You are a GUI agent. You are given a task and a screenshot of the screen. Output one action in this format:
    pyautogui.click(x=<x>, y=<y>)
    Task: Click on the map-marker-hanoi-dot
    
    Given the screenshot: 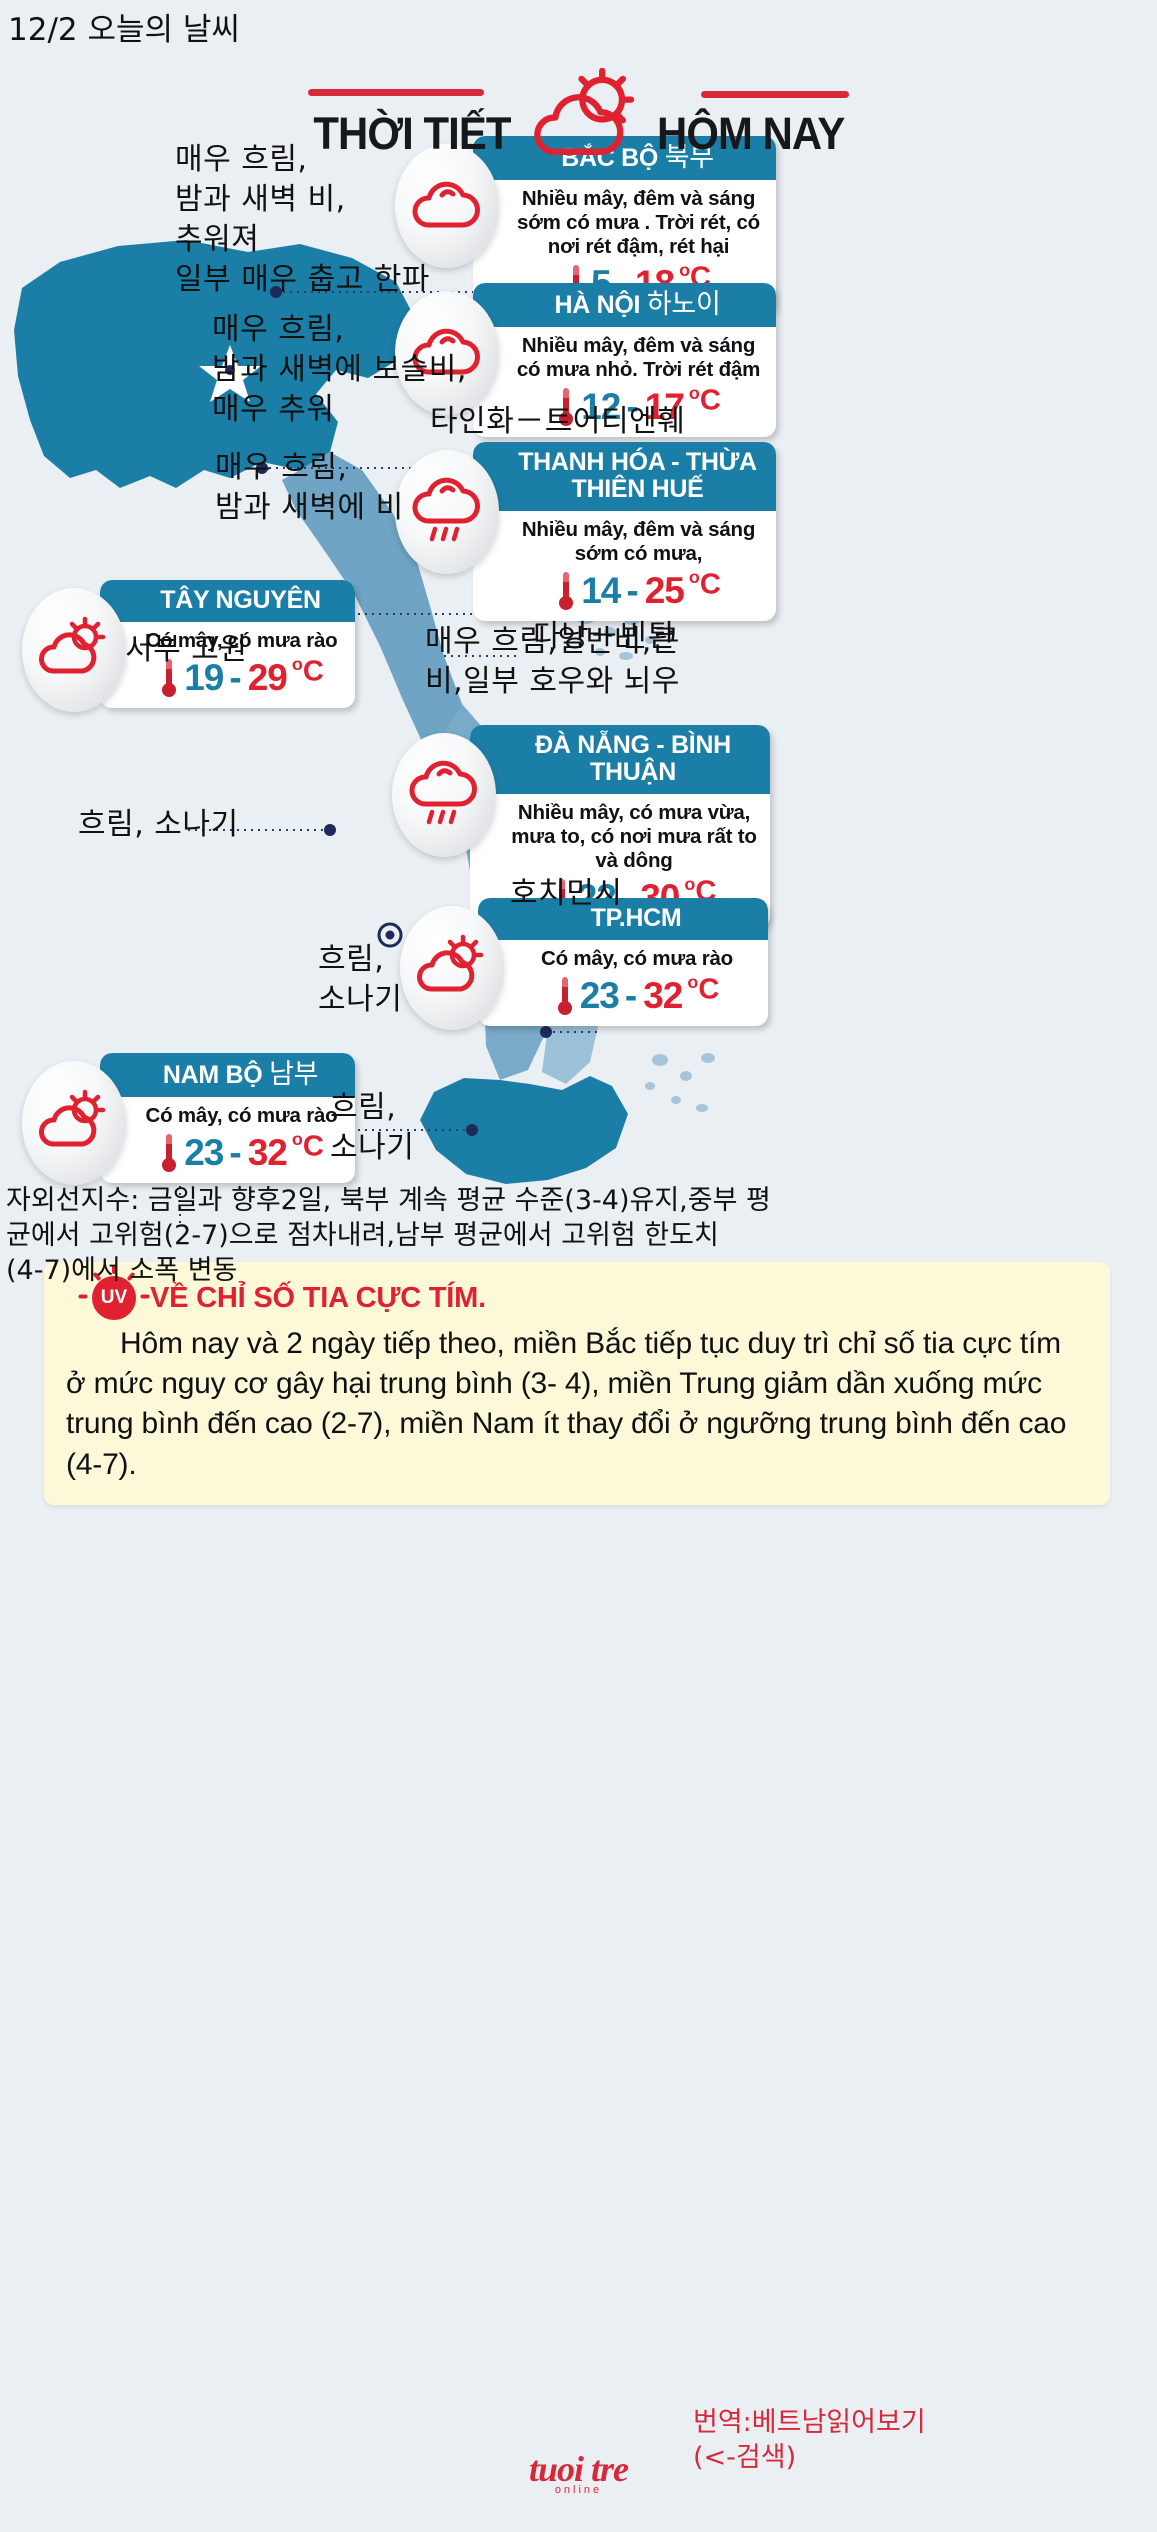 What is the action you would take?
    pyautogui.click(x=230, y=370)
    